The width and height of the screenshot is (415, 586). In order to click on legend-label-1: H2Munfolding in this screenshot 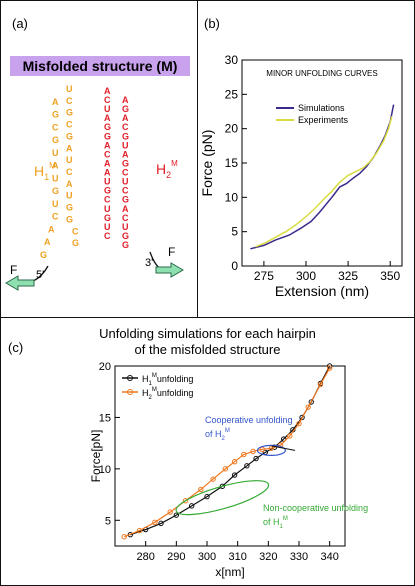, I will do `click(167, 394)`.